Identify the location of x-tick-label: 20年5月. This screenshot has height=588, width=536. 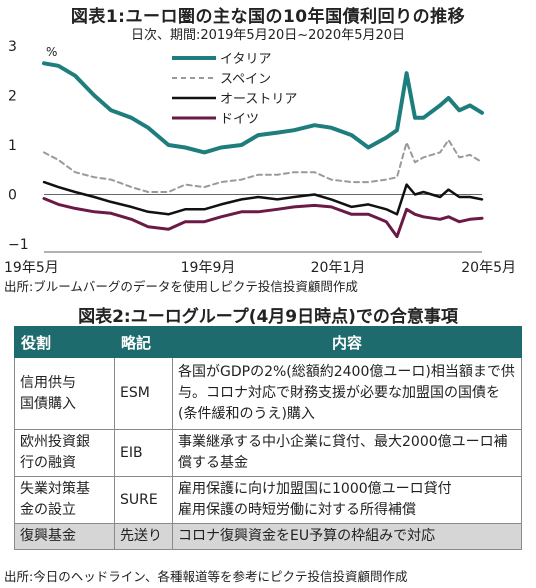
(488, 268).